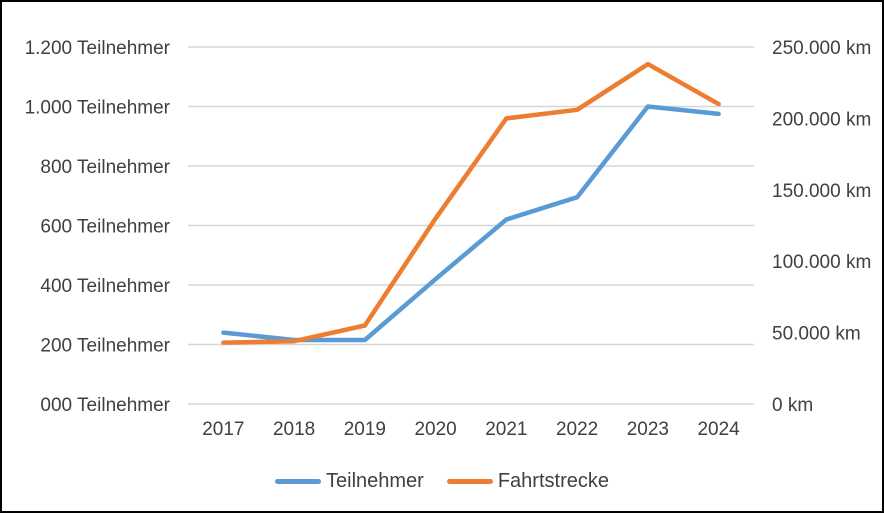 The image size is (884, 513). What do you see at coordinates (821, 262) in the screenshot?
I see `y-axis-right-tick-label: 100.000 km` at bounding box center [821, 262].